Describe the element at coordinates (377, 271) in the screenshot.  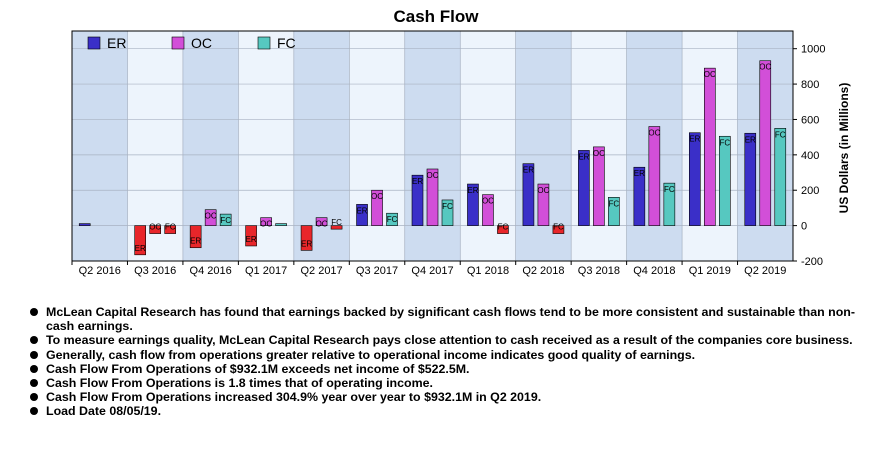
I see `x-tick-label: Q3 2017` at that location.